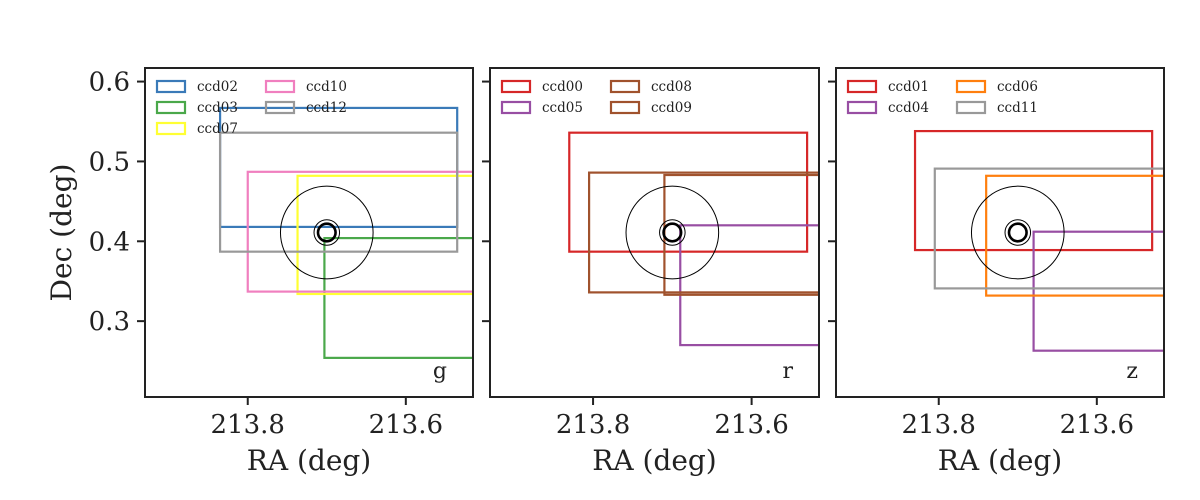  What do you see at coordinates (280, 107) in the screenshot?
I see `legend-swatch-ccd12` at bounding box center [280, 107].